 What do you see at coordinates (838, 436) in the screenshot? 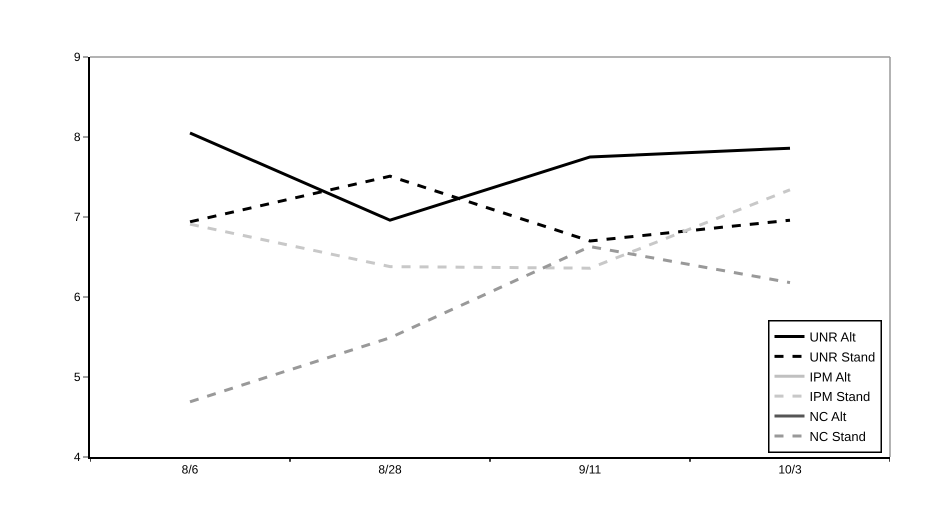
I see `legend-label: NC Stand` at bounding box center [838, 436].